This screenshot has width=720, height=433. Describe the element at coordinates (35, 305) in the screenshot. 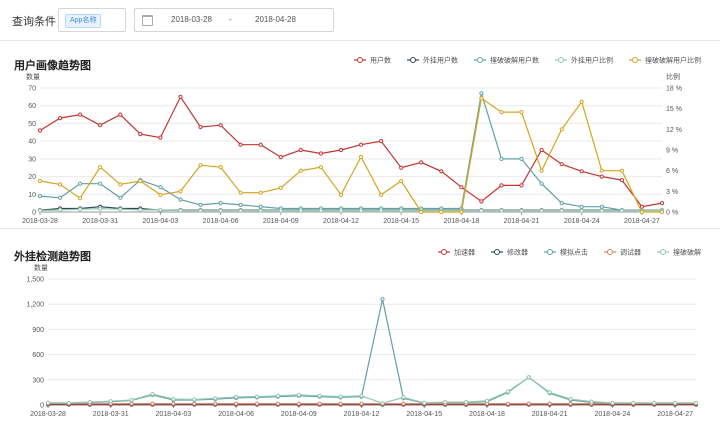

I see `chart2-ytick-label: 1,200` at that location.